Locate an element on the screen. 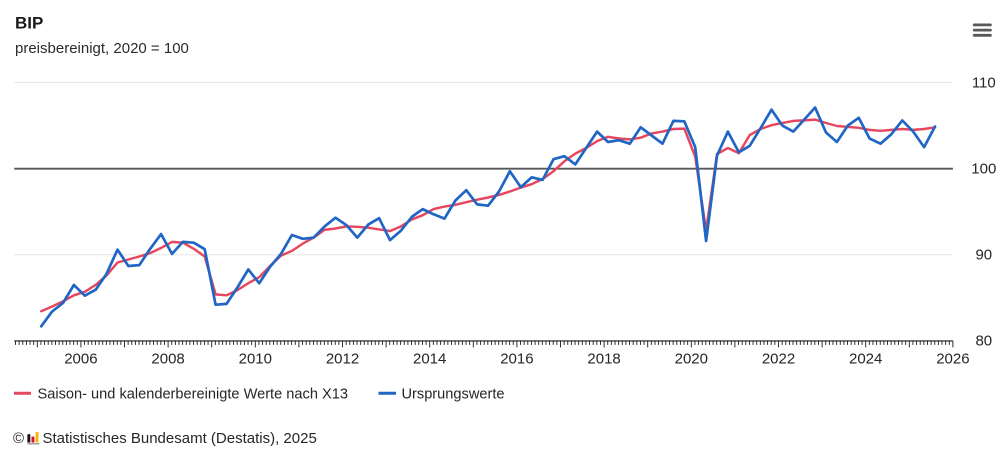 The height and width of the screenshot is (451, 1000). svg-text: 100 is located at coordinates (983, 169).